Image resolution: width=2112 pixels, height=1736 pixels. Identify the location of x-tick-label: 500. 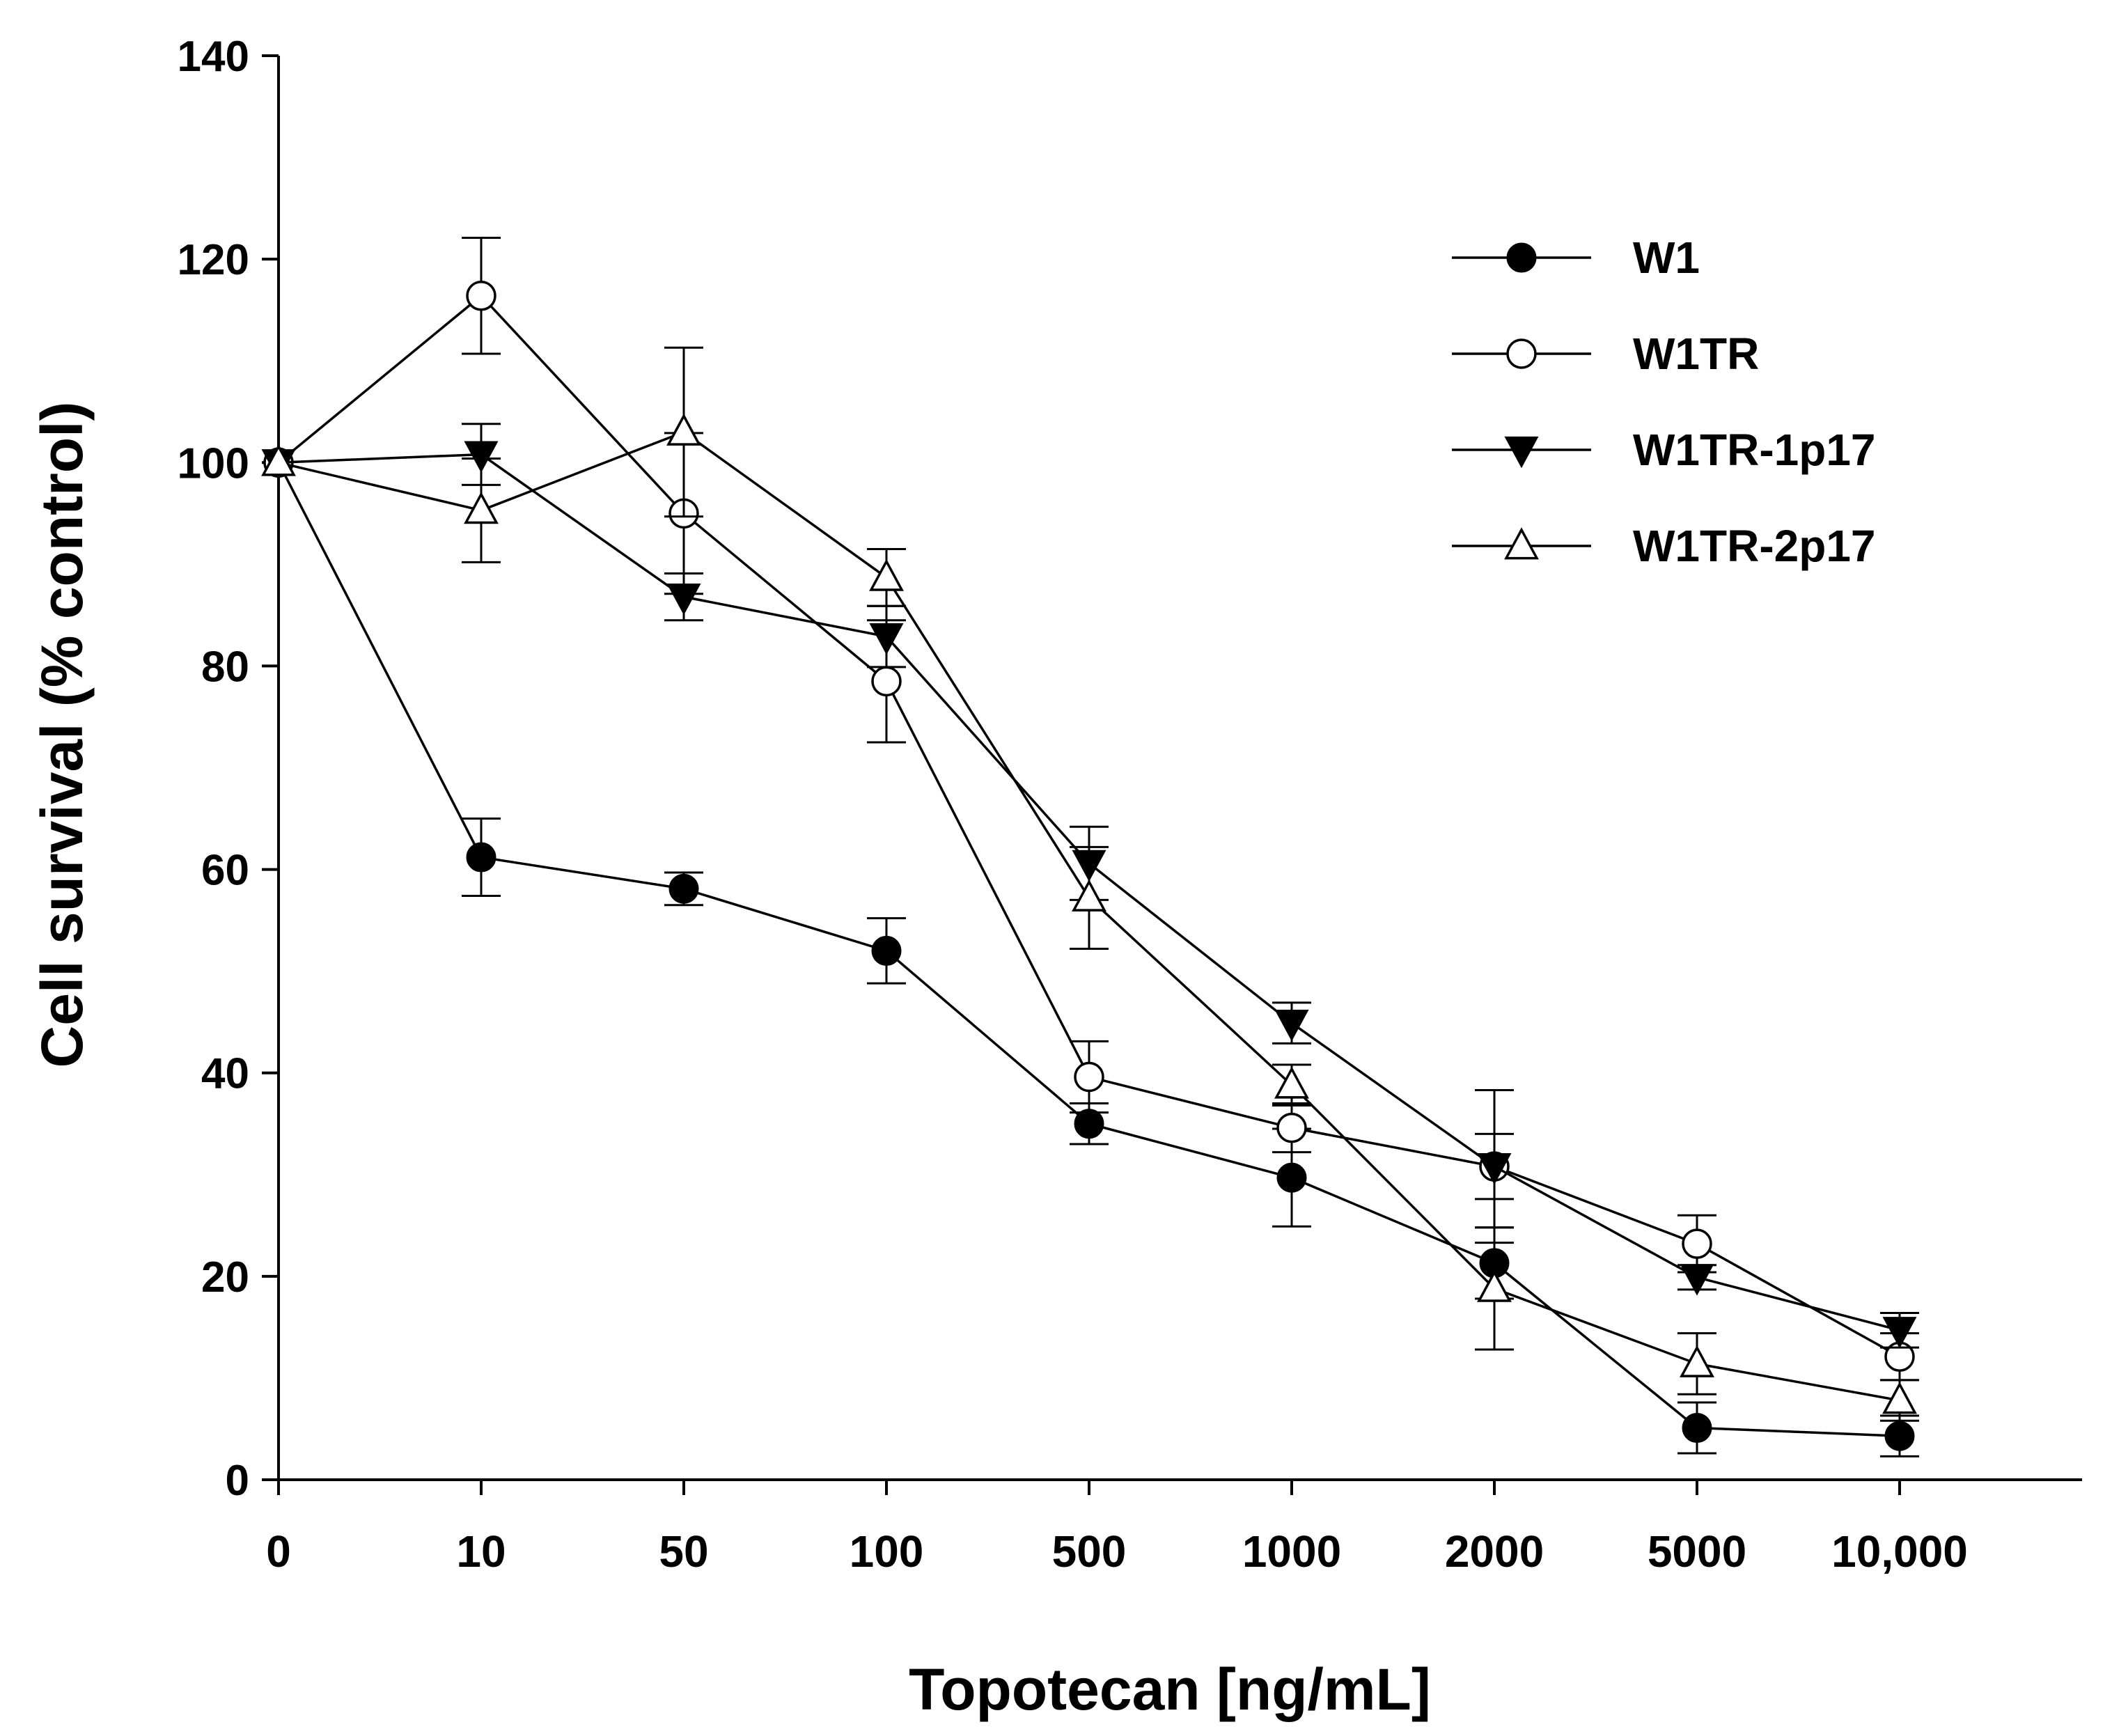
(1089, 1551).